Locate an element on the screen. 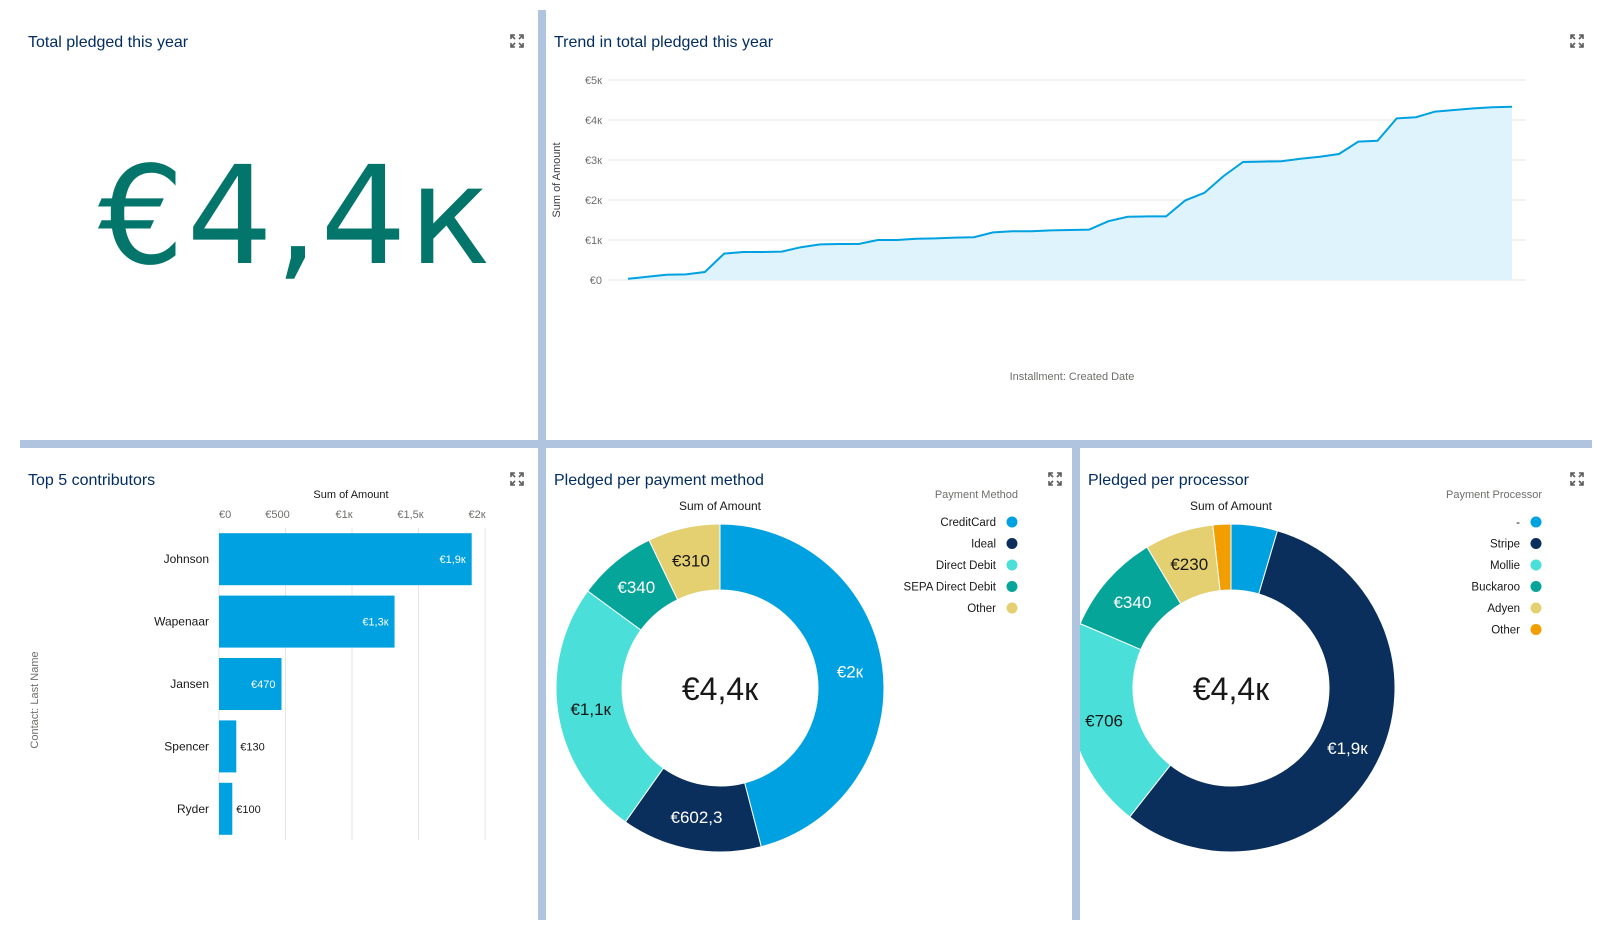 Image resolution: width=1612 pixels, height=938 pixels. divider-horizontal is located at coordinates (806, 444).